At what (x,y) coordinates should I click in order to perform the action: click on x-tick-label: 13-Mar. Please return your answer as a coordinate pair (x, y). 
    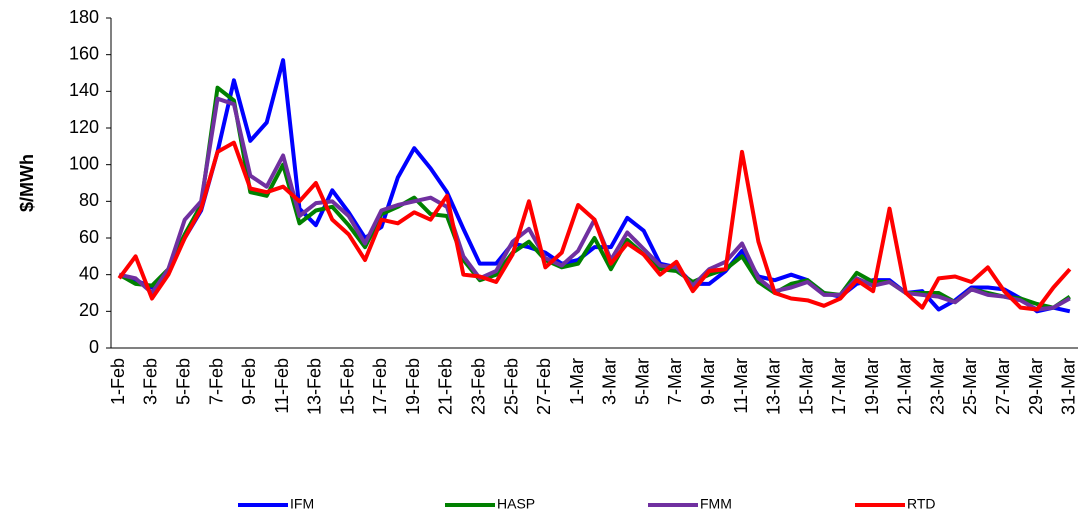
    Looking at the image, I should click on (774, 386).